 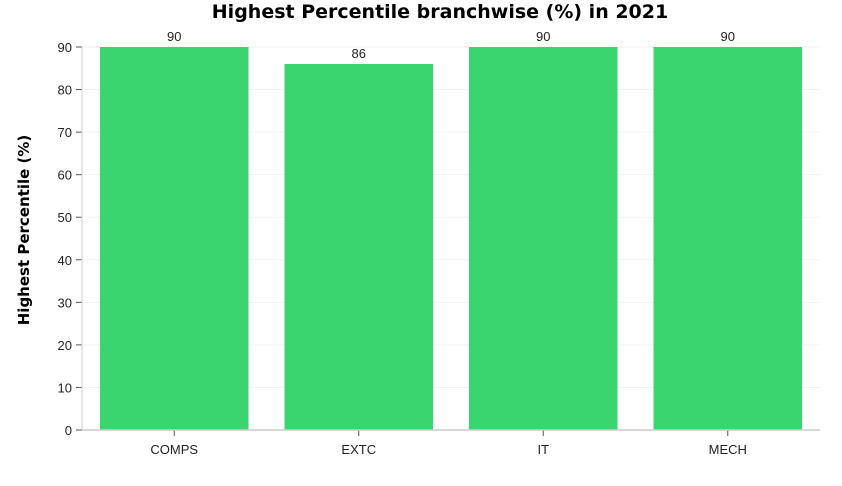 What do you see at coordinates (728, 449) in the screenshot?
I see `x-tick-label: MECH` at bounding box center [728, 449].